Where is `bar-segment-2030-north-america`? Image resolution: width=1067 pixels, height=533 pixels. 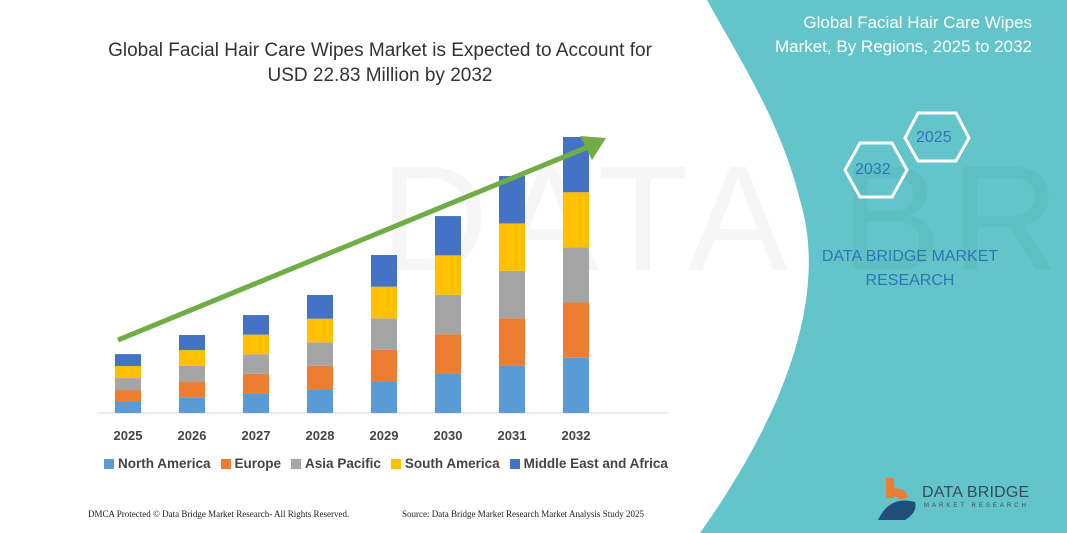 bar-segment-2030-north-america is located at coordinates (448, 393).